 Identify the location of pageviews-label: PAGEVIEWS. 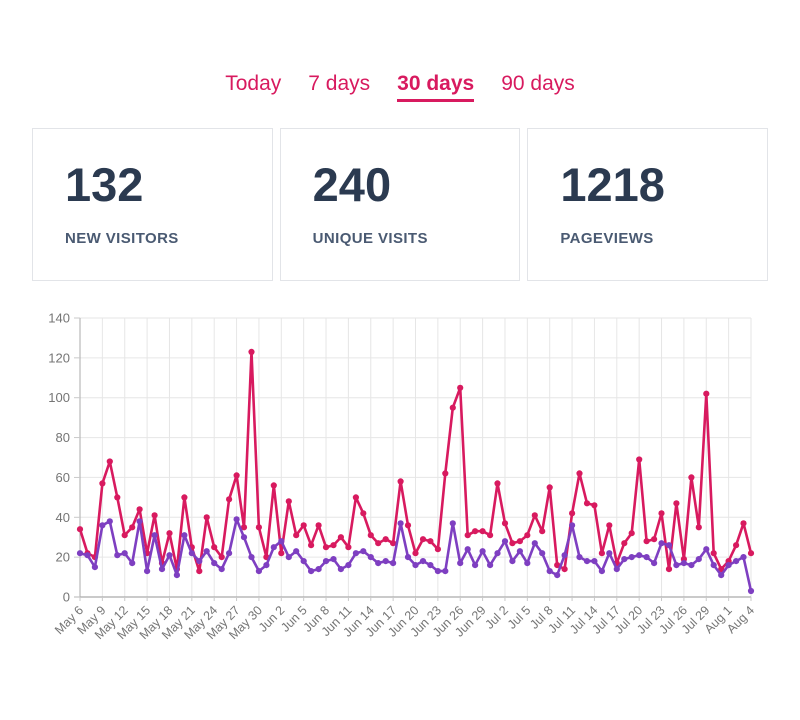
(607, 239).